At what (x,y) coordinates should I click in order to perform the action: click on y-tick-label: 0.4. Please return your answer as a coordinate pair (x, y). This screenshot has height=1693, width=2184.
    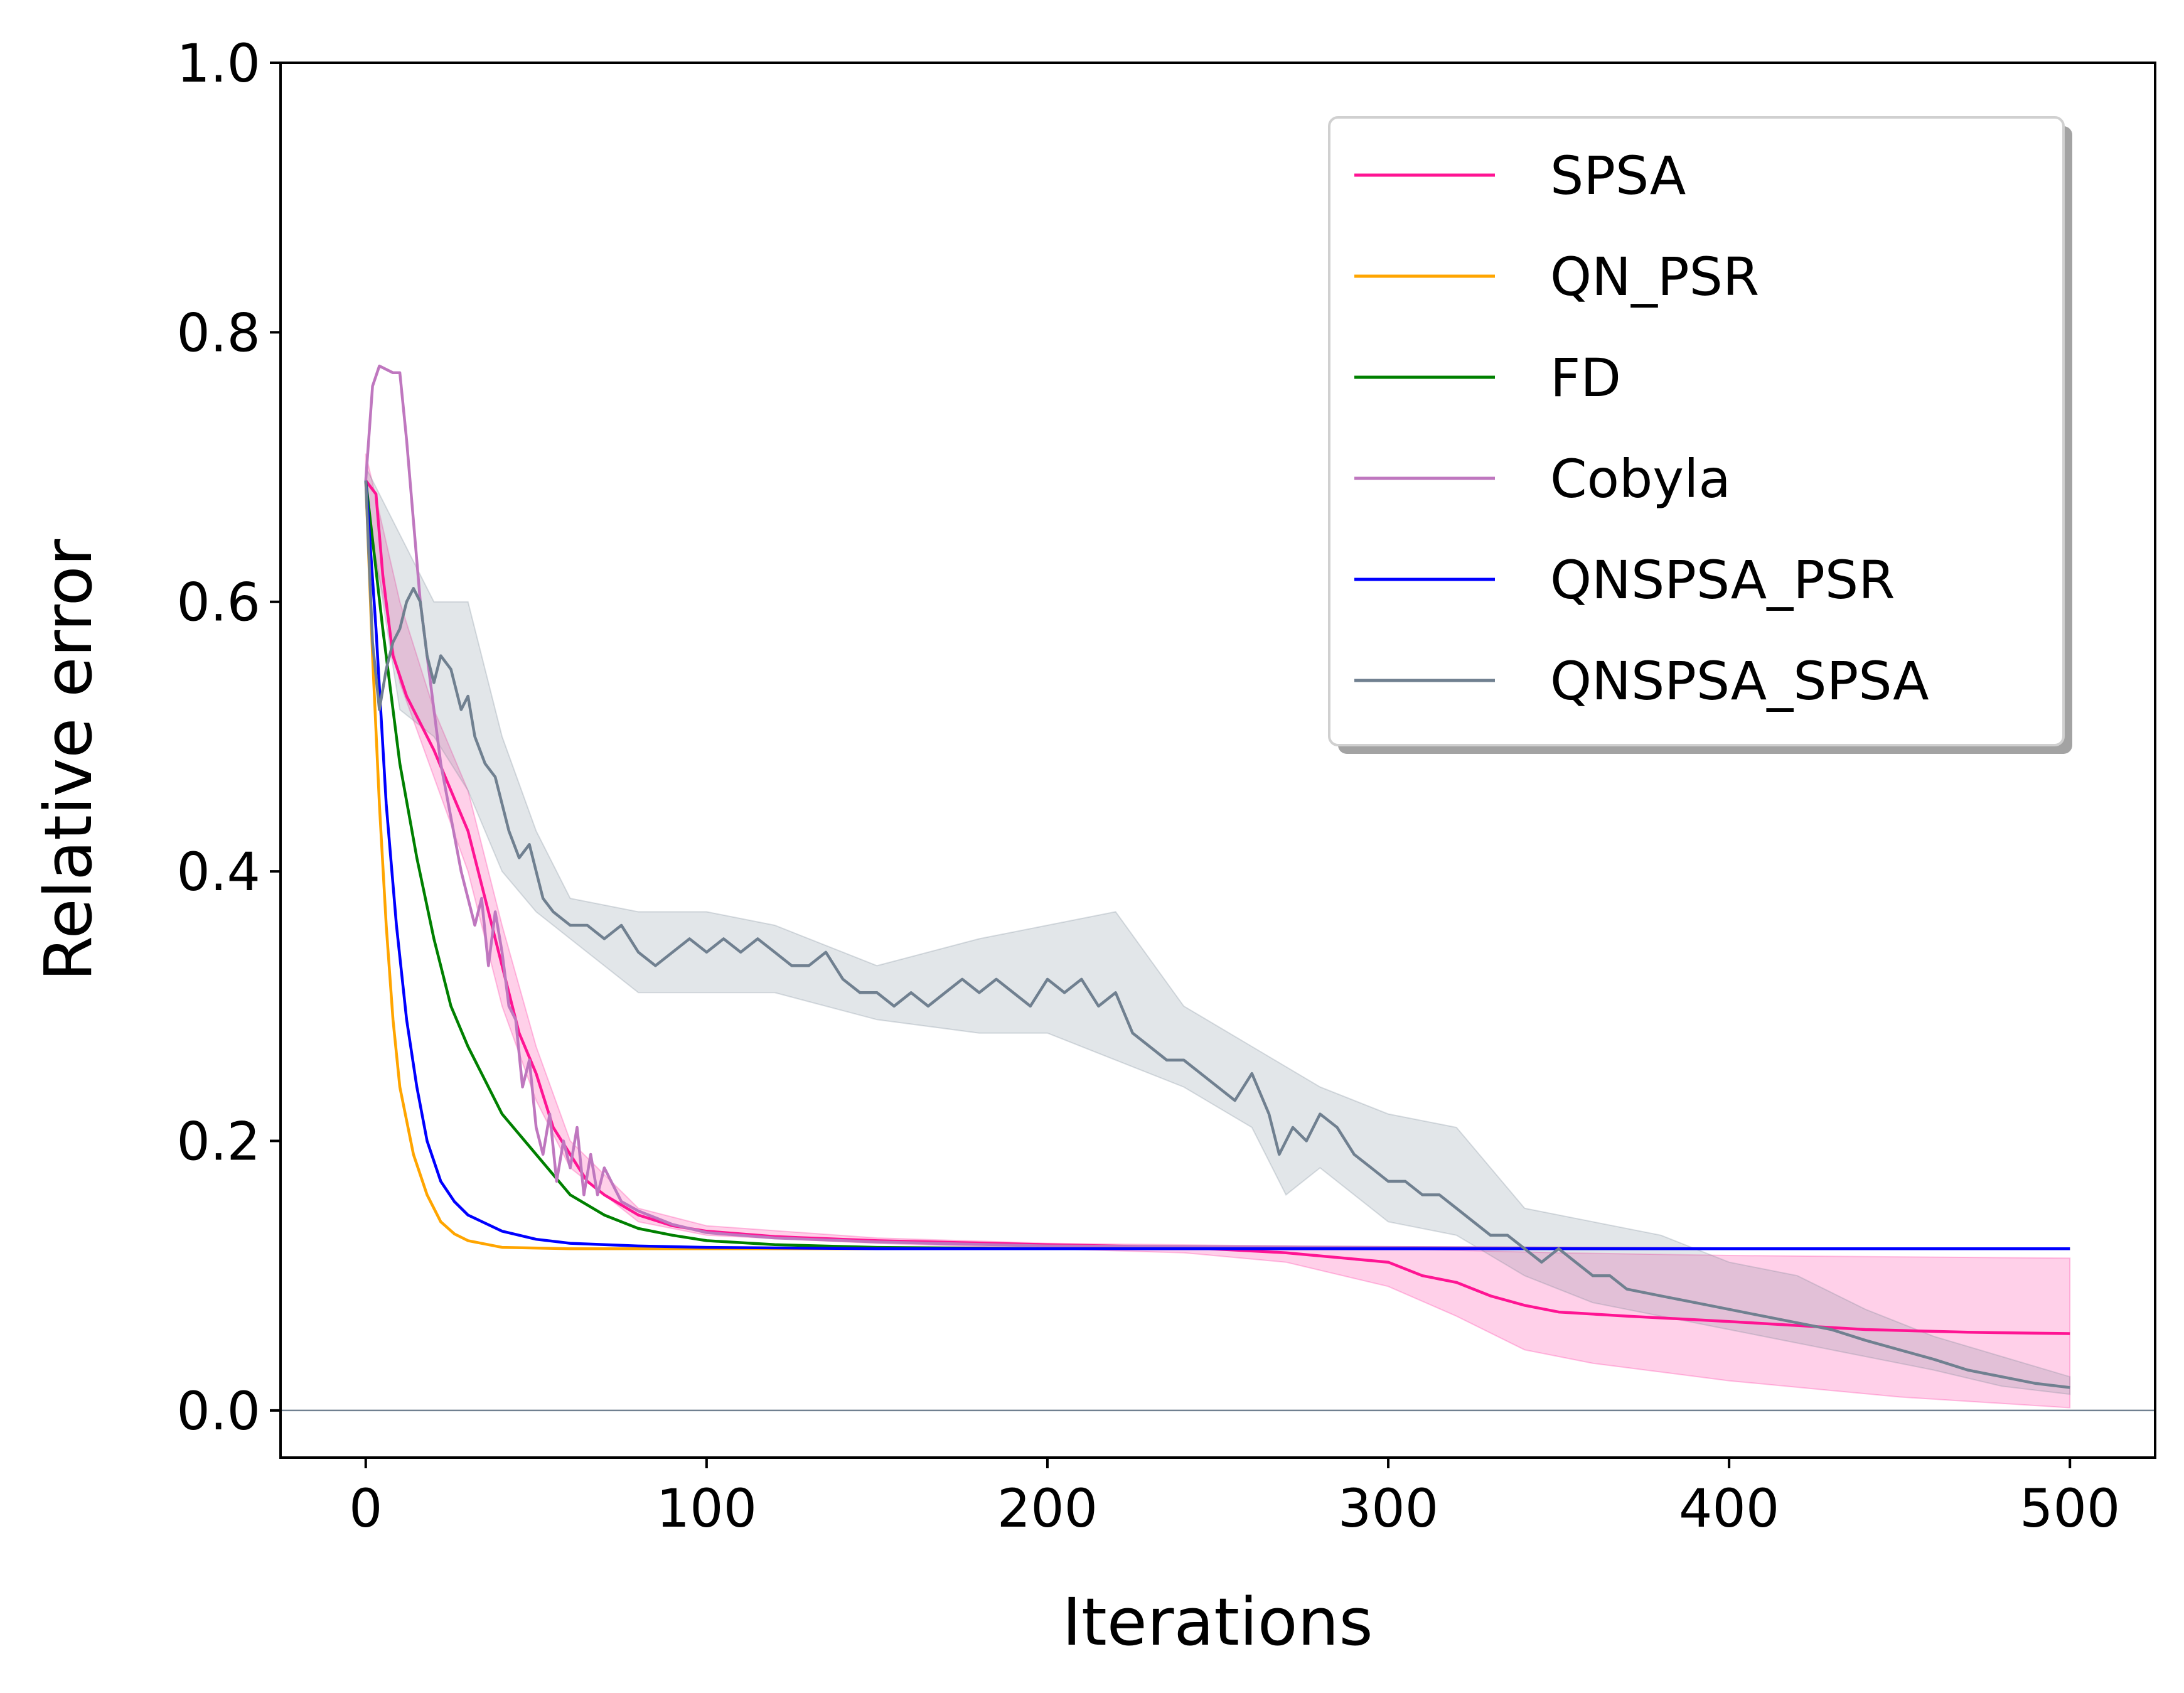
    Looking at the image, I should click on (218, 872).